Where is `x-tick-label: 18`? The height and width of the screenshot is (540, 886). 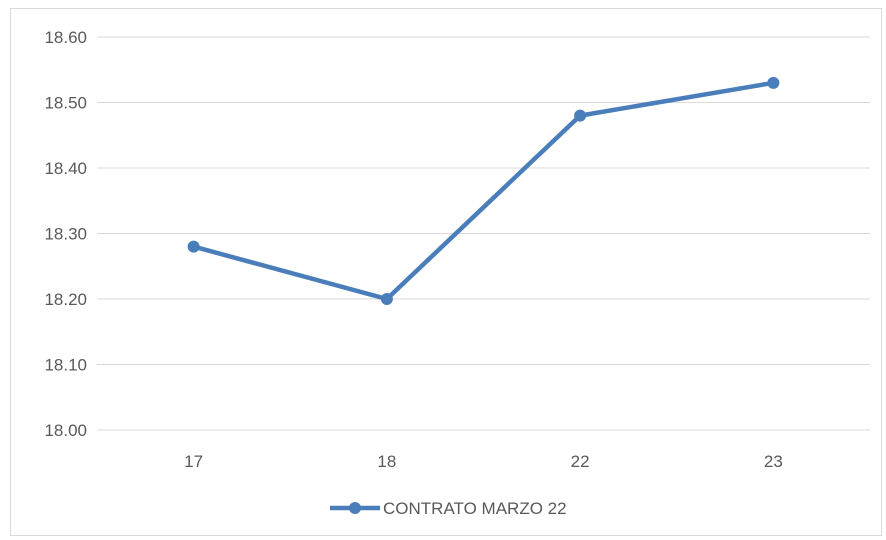 x-tick-label: 18 is located at coordinates (386, 461).